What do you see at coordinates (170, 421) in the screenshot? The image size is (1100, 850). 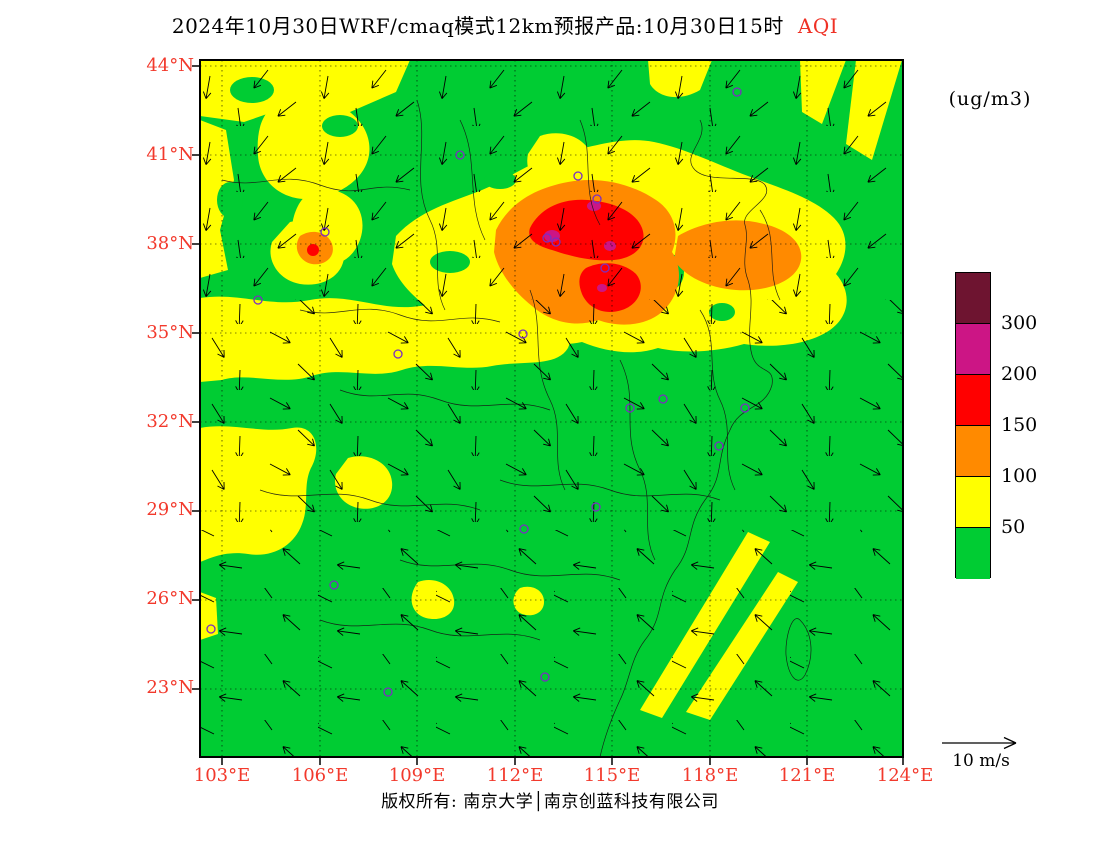 I see `lat-tick-label: 32°N` at bounding box center [170, 421].